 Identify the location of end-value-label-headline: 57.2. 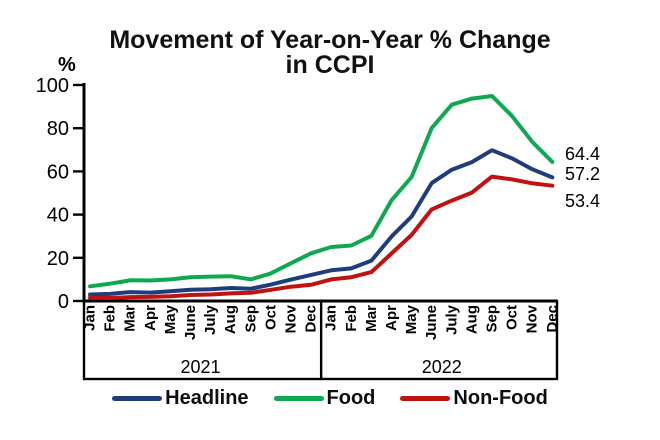
(582, 174).